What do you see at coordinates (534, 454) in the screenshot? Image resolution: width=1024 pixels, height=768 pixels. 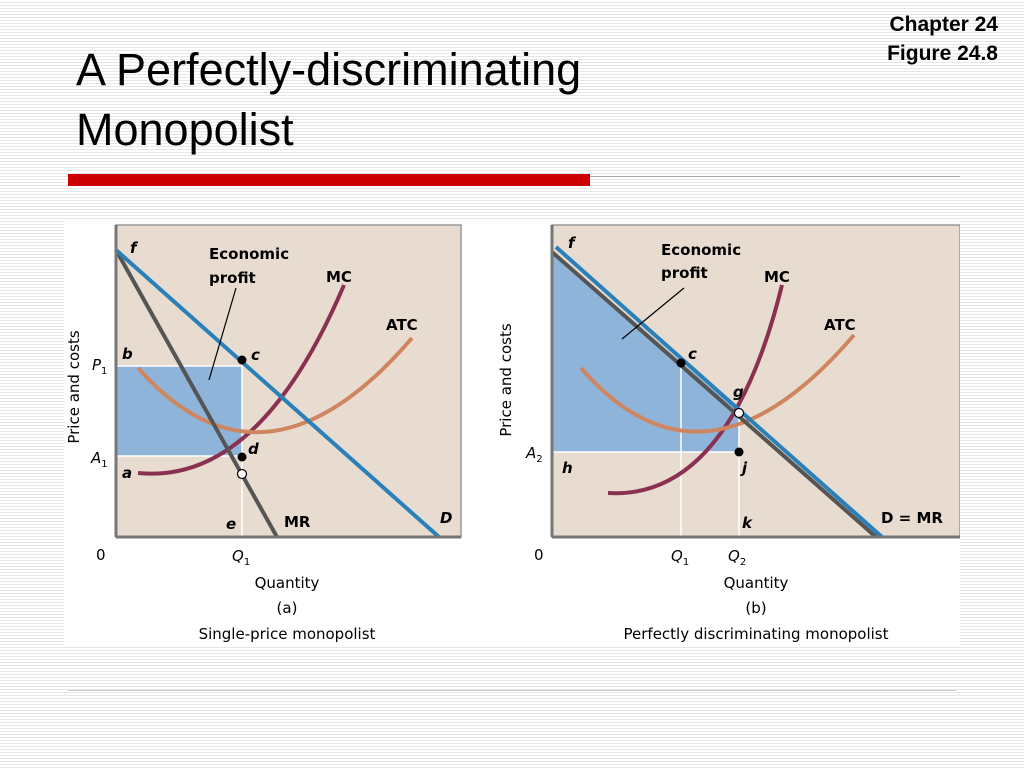 I see `panel-b-tick-a2: A2` at bounding box center [534, 454].